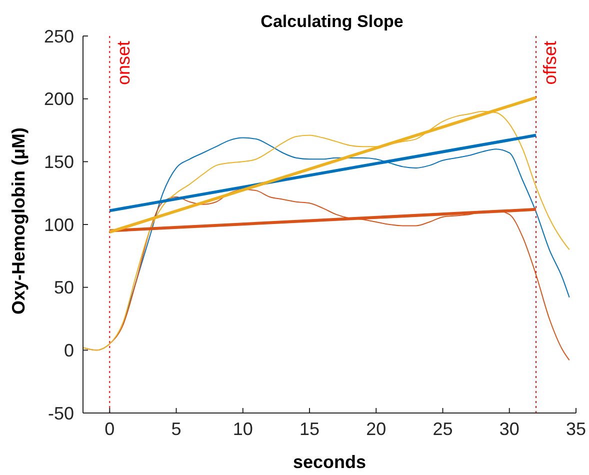 This screenshot has width=589, height=475. I want to click on x-tick-label: 0, so click(109, 428).